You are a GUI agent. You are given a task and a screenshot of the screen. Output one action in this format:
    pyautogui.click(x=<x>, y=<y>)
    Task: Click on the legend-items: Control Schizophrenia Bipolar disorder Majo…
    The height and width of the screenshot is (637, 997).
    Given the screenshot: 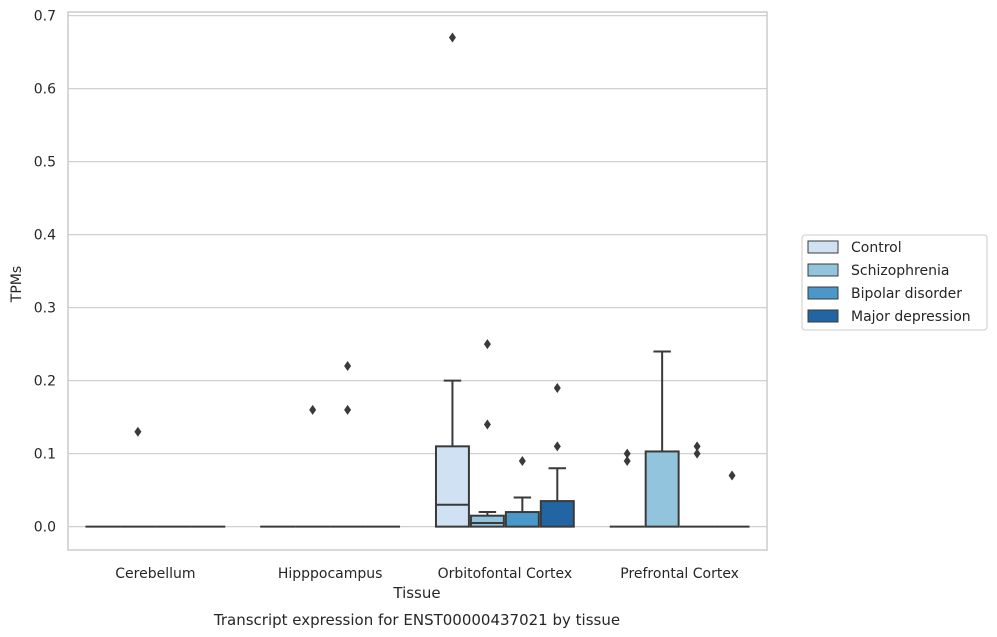 What is the action you would take?
    pyautogui.click(x=889, y=282)
    